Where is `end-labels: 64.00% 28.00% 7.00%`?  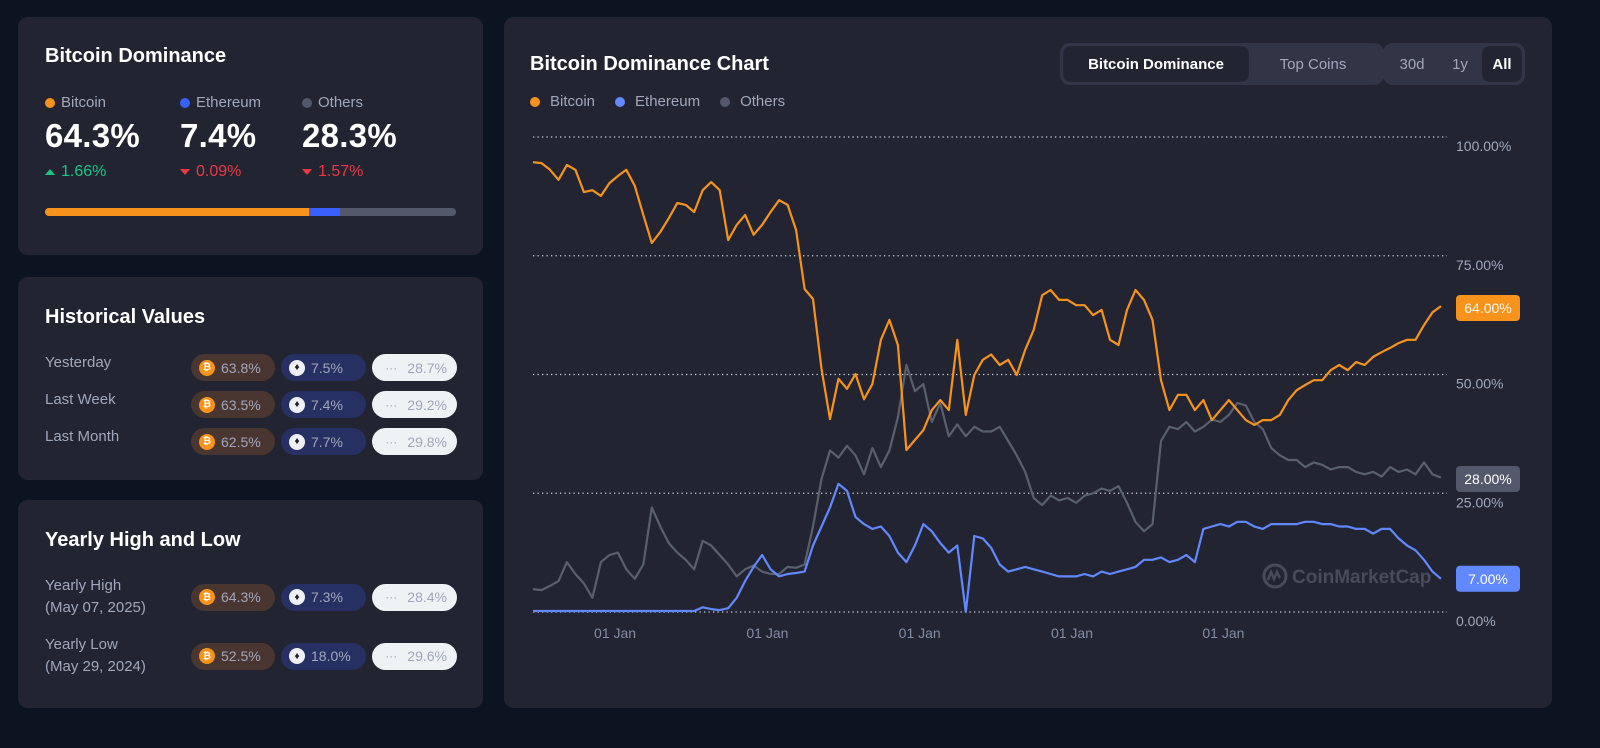 end-labels: 64.00% 28.00% 7.00% is located at coordinates (1488, 443).